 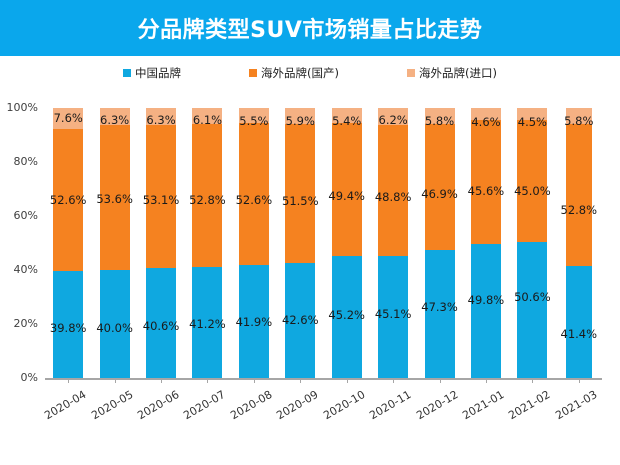 I want to click on y-axis-tick-label: 100%, so click(x=22, y=107).